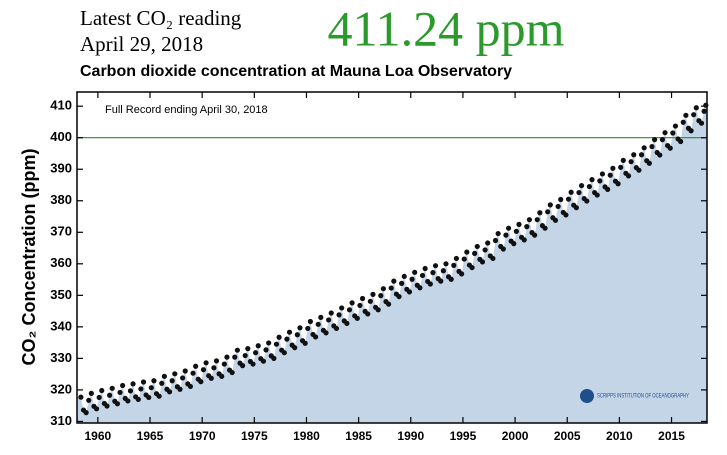  Describe the element at coordinates (567, 436) in the screenshot. I see `x-tick-label: 2005` at that location.